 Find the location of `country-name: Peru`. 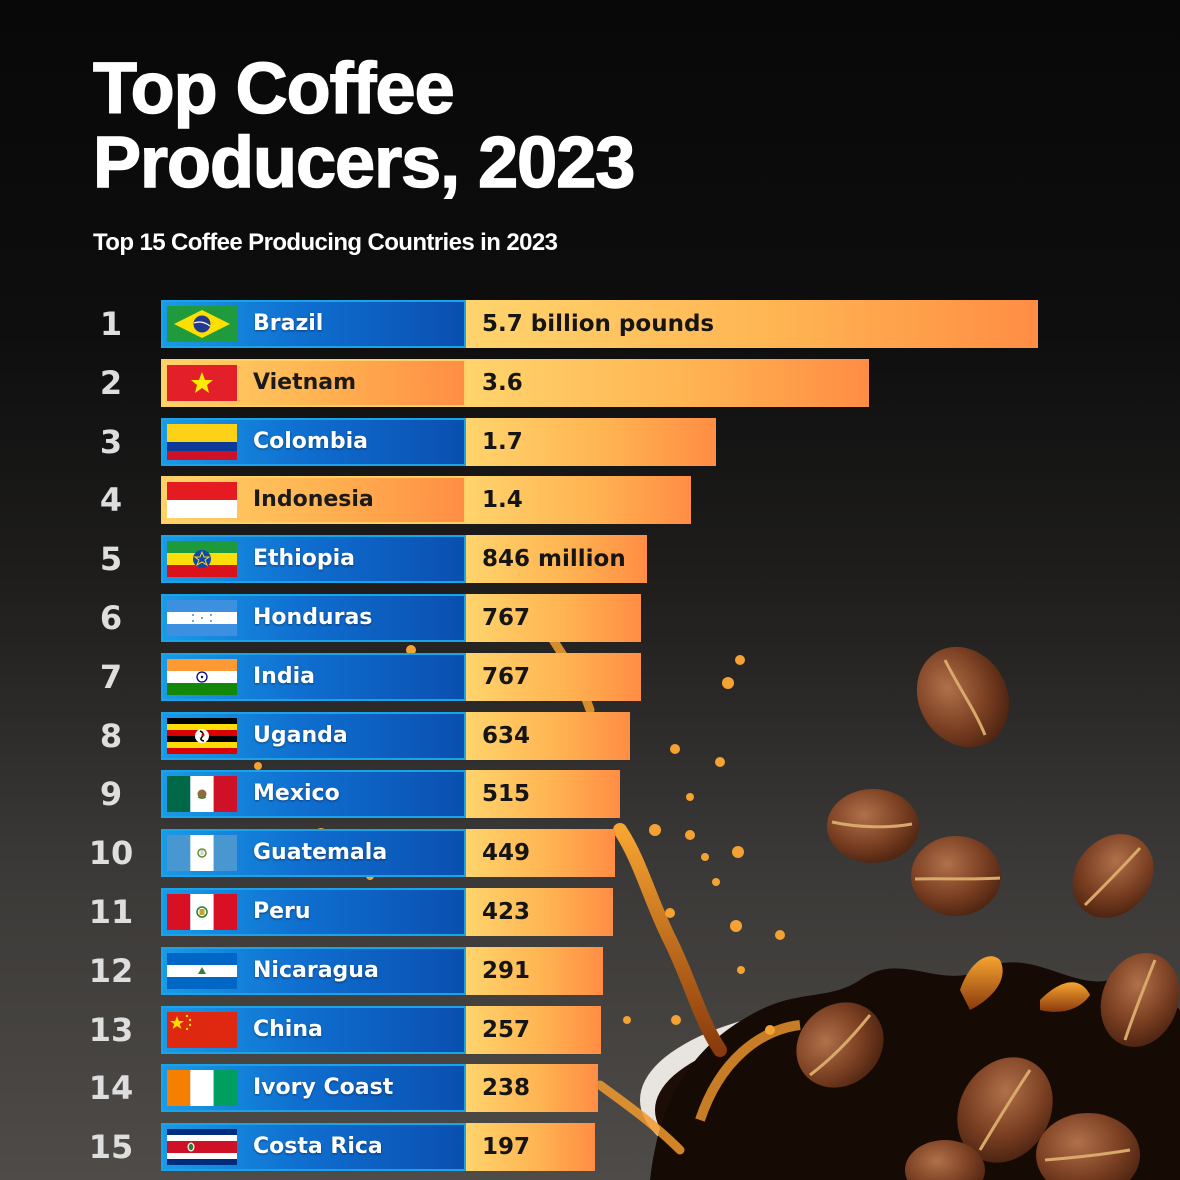

country-name: Peru is located at coordinates (282, 911).